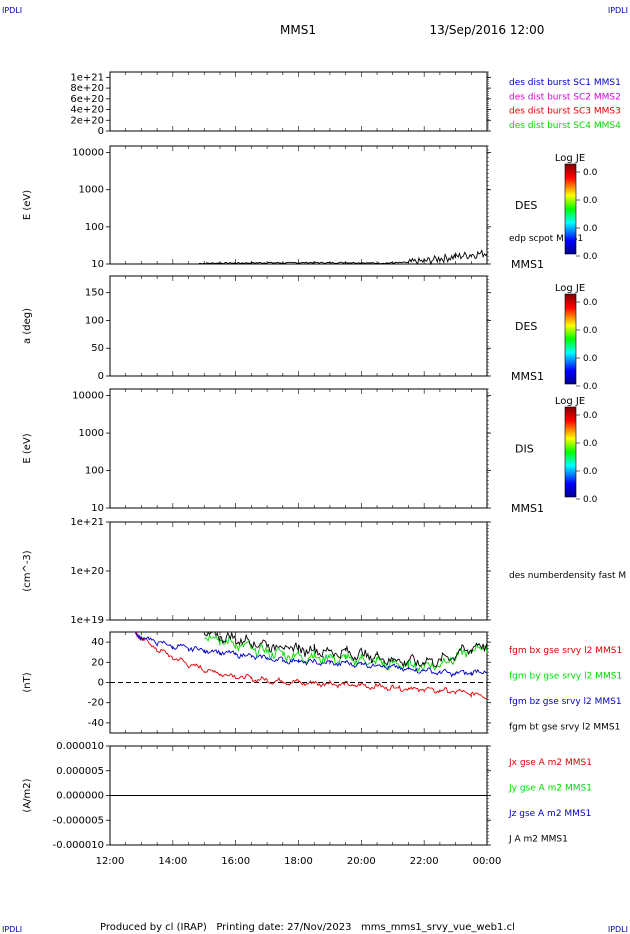 The image size is (630, 934). What do you see at coordinates (87, 99) in the screenshot?
I see `y-tick-label: 6e+20` at bounding box center [87, 99].